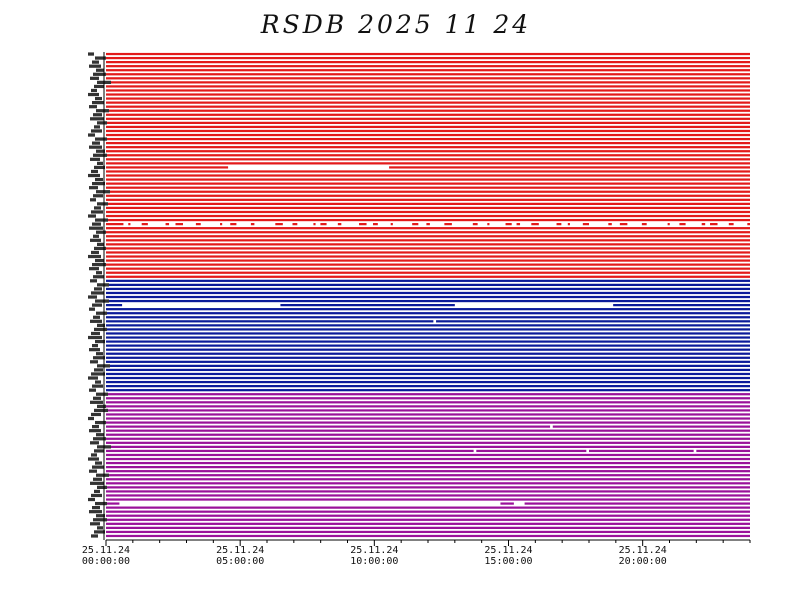 Image resolution: width=792 pixels, height=612 pixels. Describe the element at coordinates (396, 24) in the screenshot. I see `chart-title: RSDB 2025 11 24` at that location.